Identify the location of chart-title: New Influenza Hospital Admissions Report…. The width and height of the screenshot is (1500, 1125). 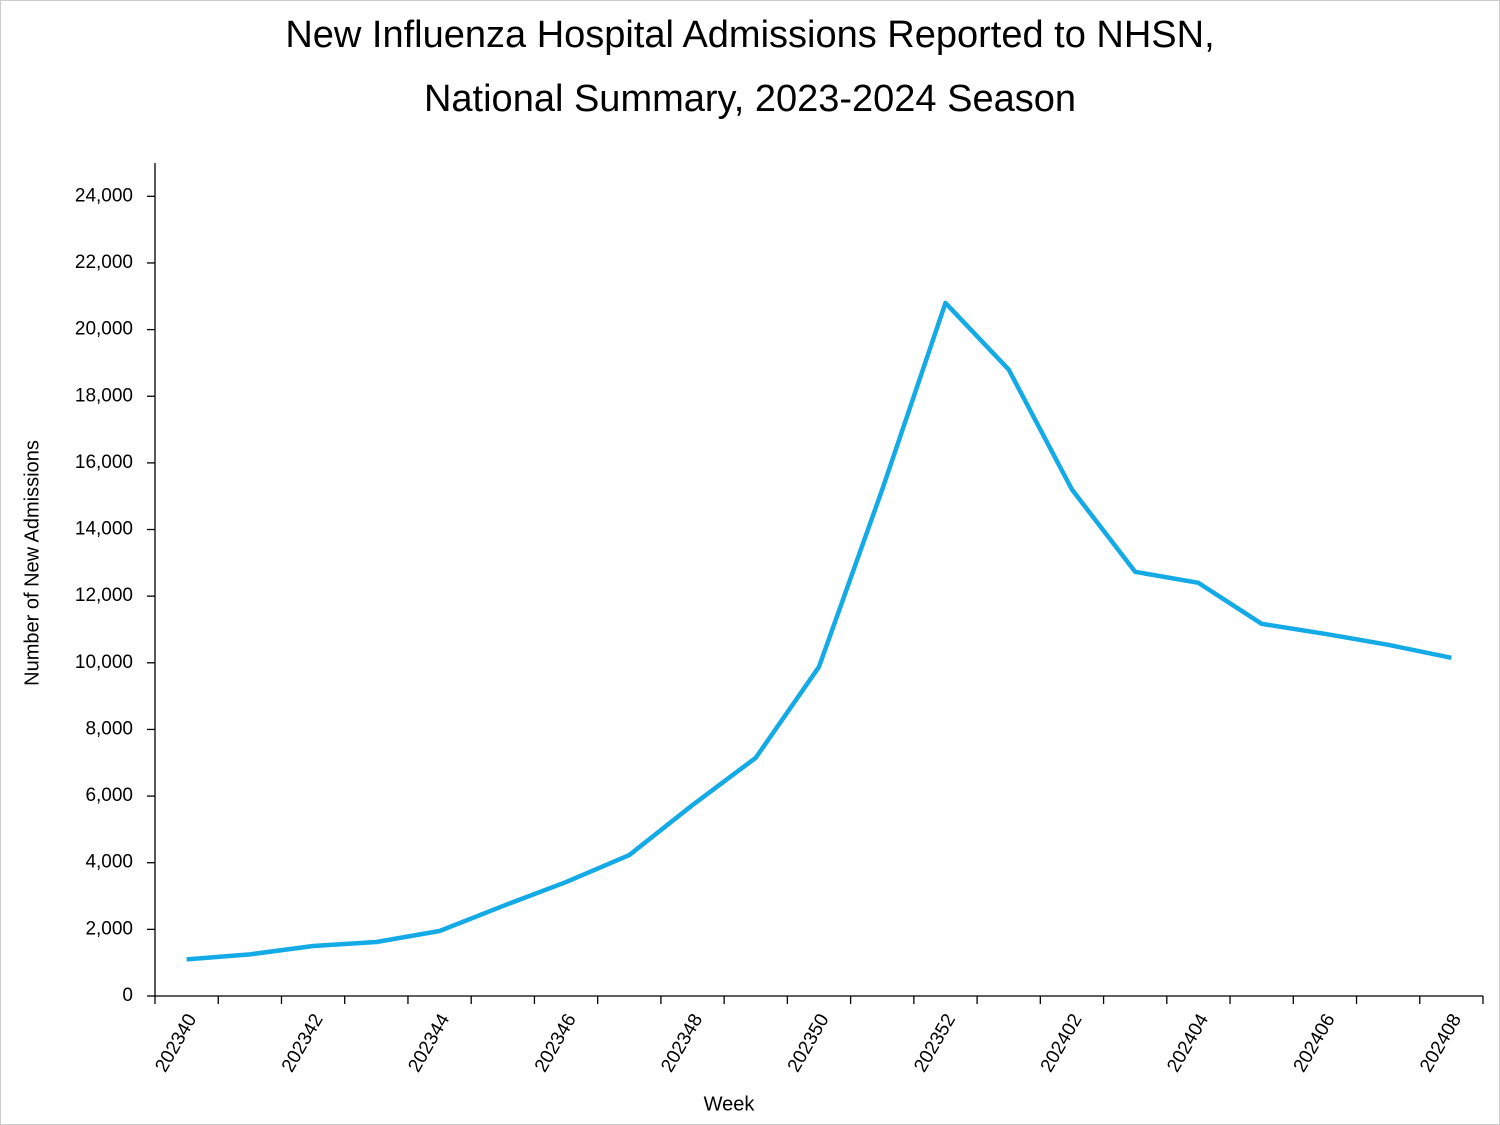
(749, 35).